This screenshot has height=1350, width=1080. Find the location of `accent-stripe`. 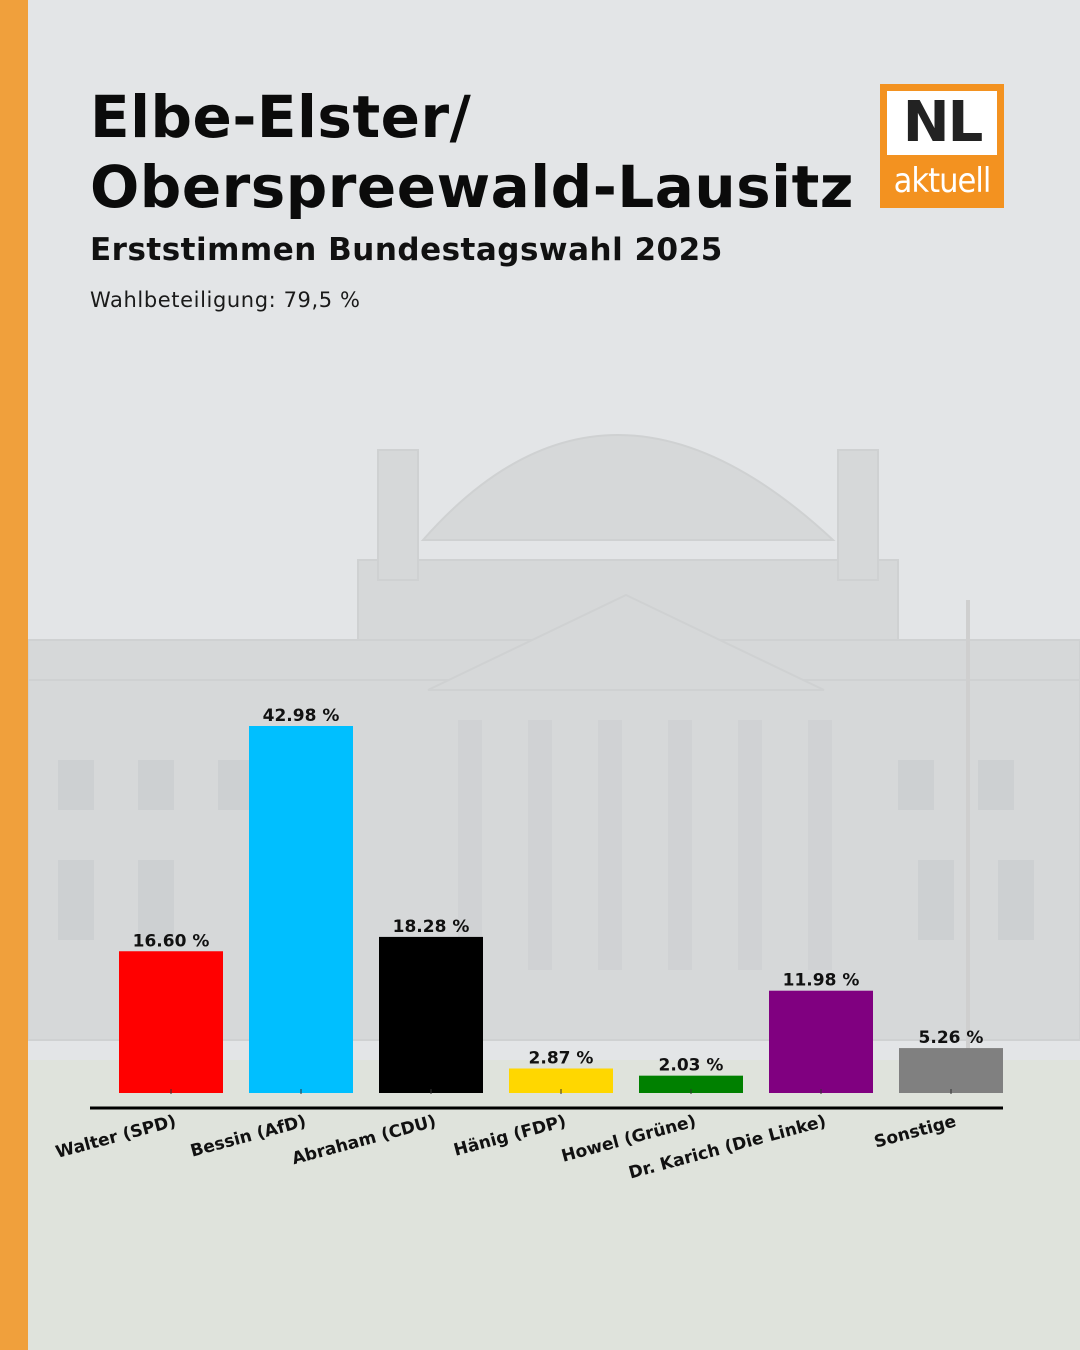

accent-stripe is located at coordinates (14, 675).